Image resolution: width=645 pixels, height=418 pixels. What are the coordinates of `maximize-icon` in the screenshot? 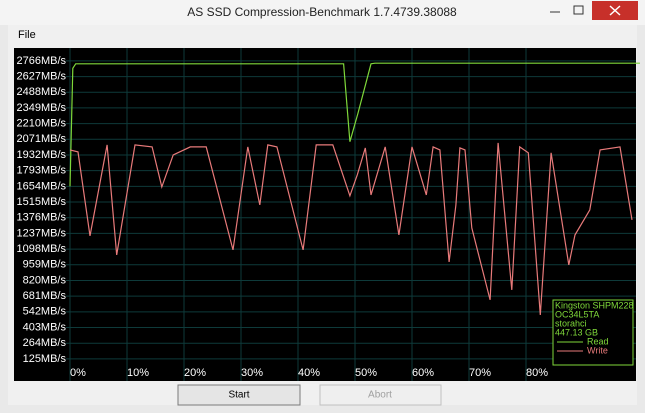 It's located at (578, 10).